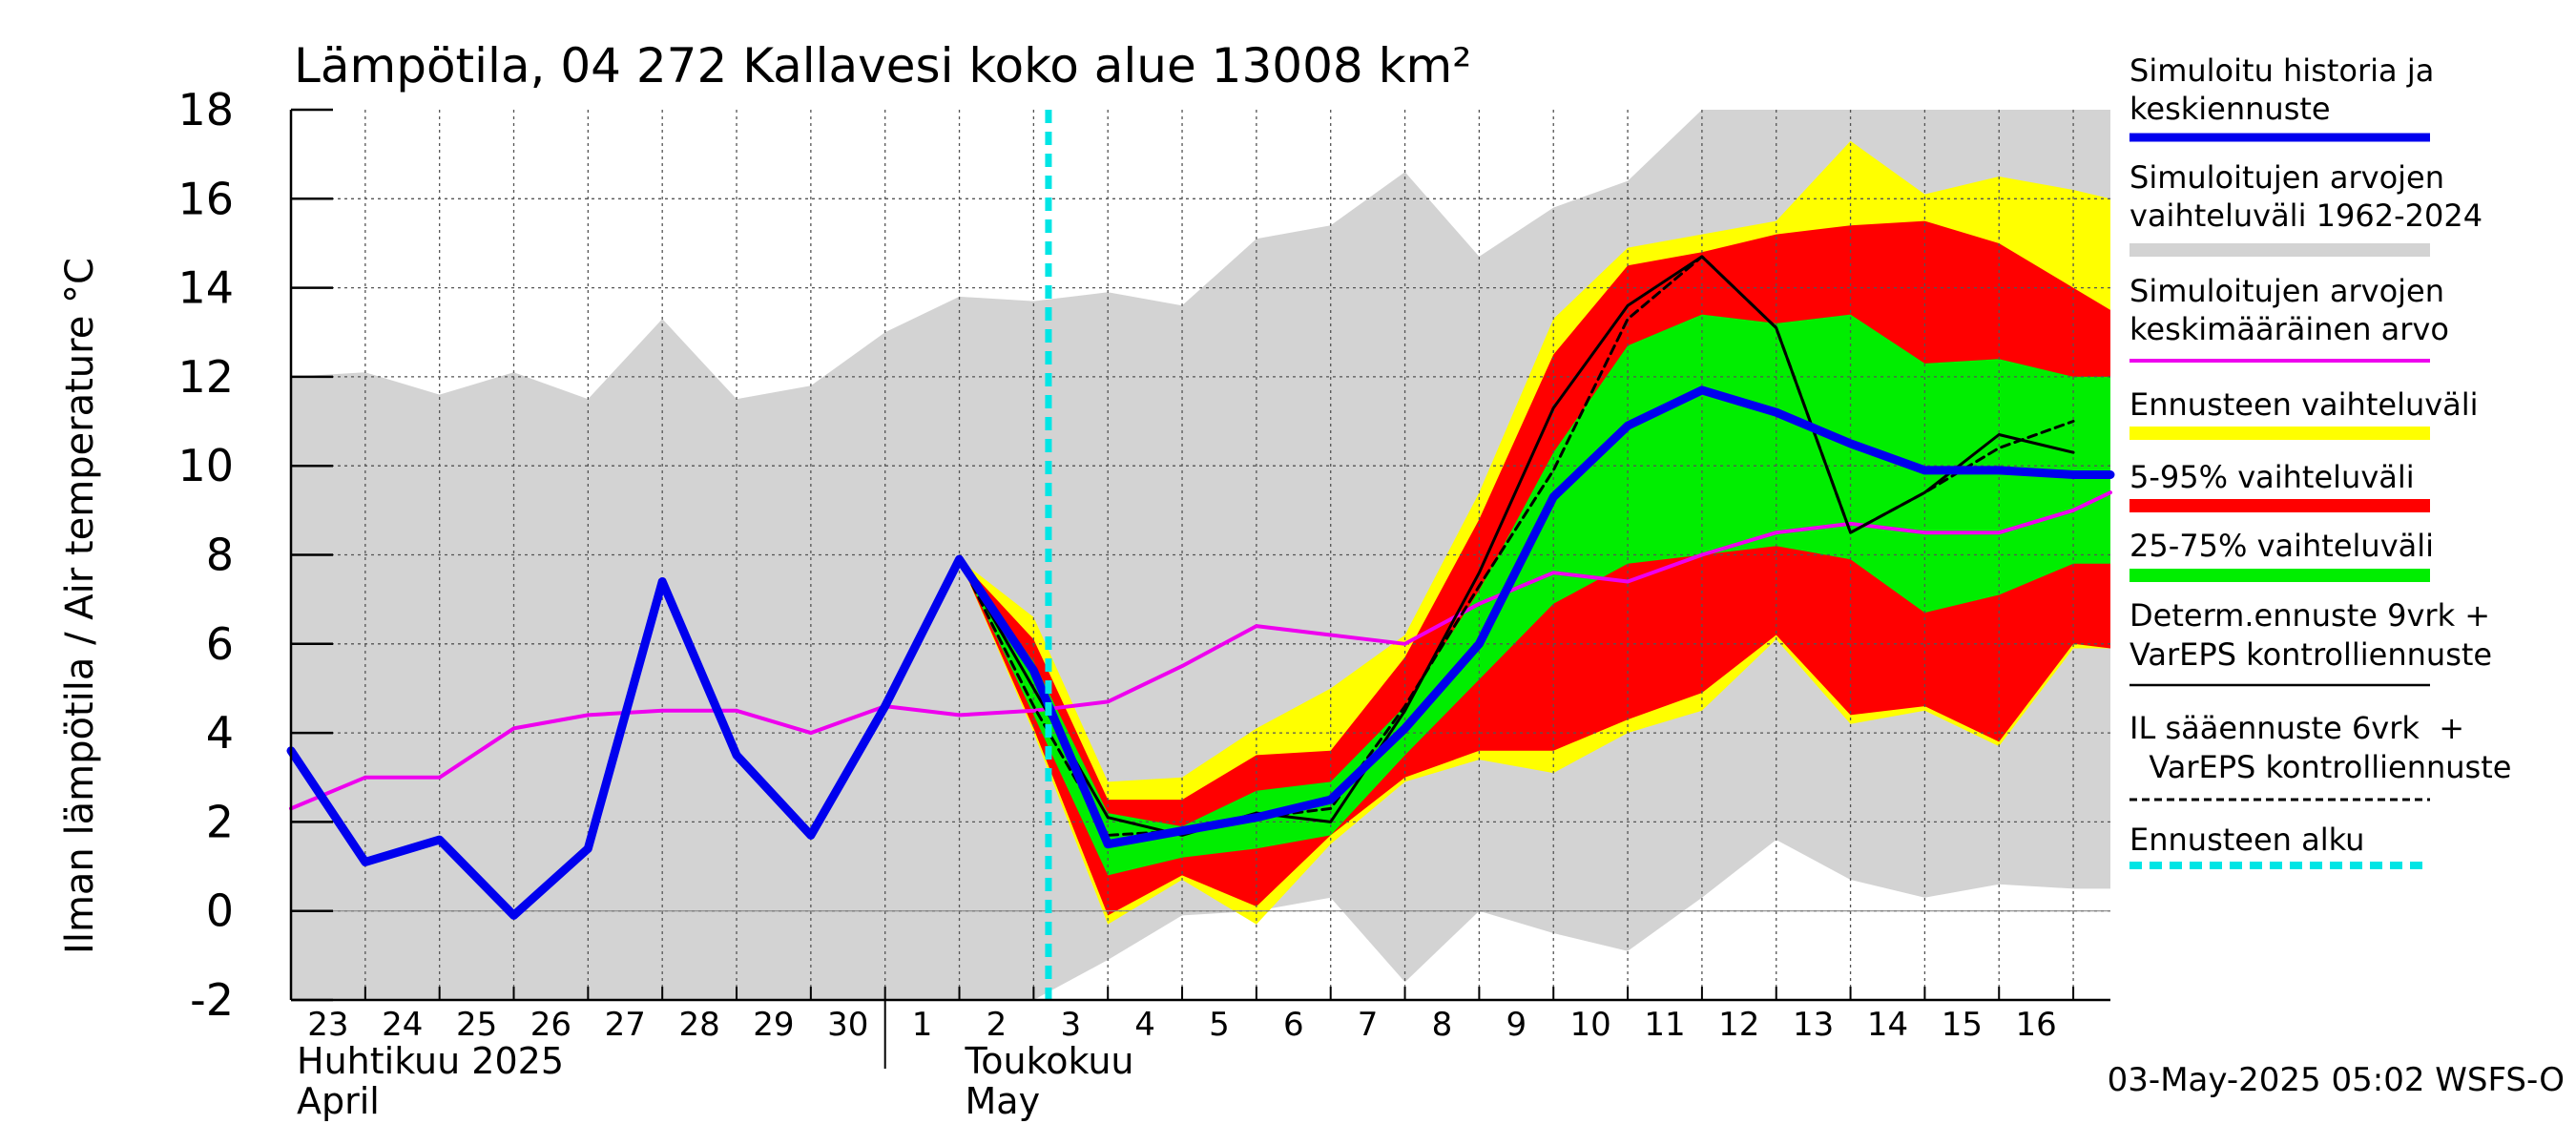 This screenshot has height=1145, width=2576. I want to click on x-day-label: 3, so click(1070, 1025).